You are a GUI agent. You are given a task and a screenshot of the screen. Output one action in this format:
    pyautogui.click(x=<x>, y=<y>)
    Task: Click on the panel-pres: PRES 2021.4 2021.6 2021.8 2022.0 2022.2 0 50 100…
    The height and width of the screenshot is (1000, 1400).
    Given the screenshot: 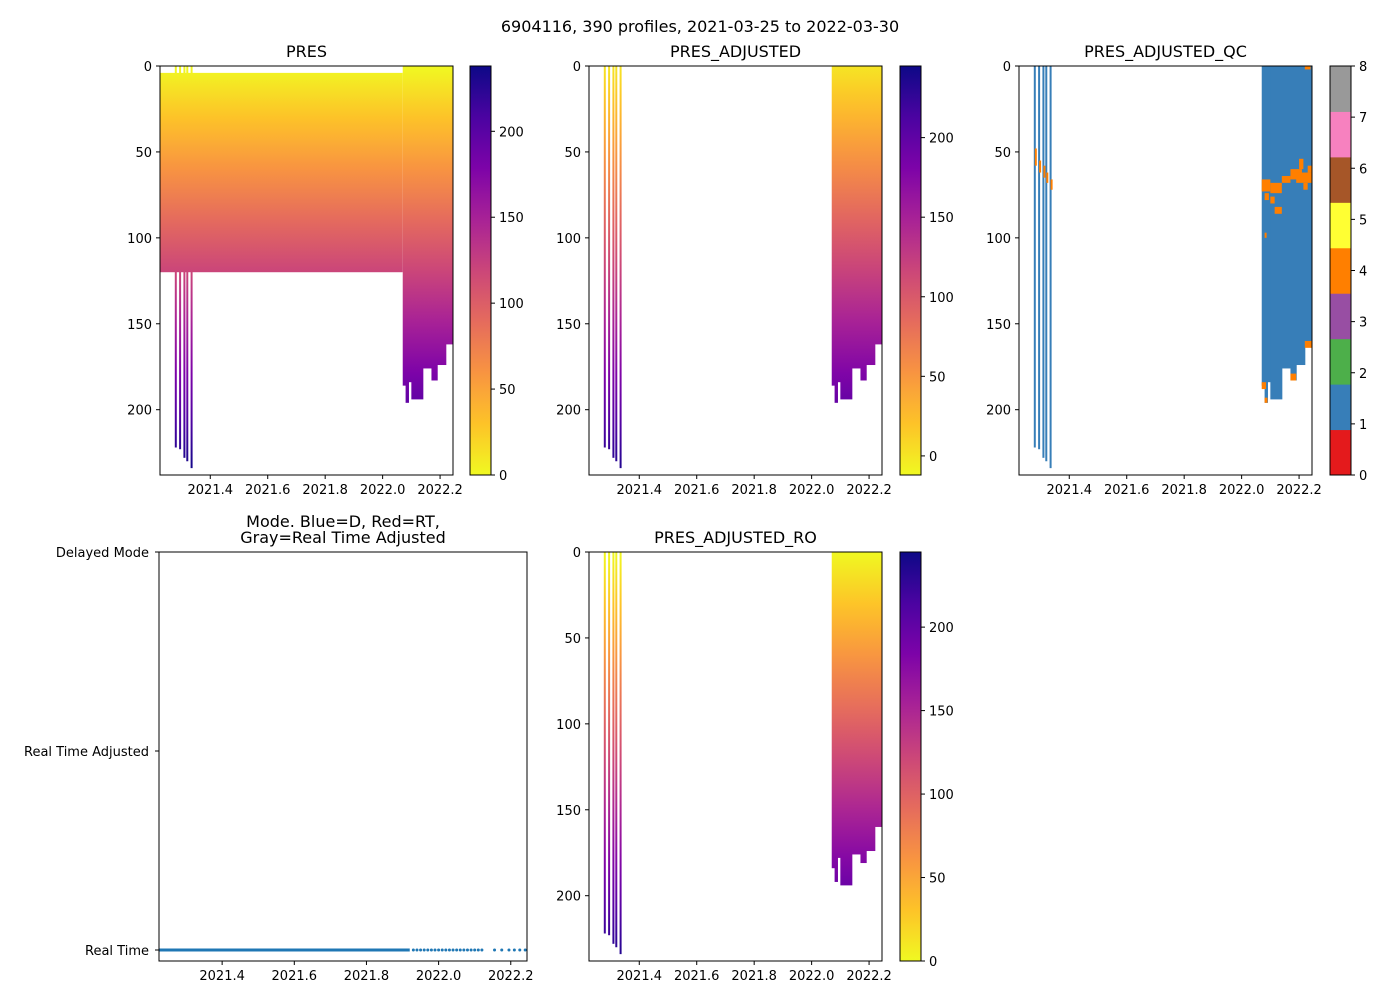 What is the action you would take?
    pyautogui.click(x=325, y=270)
    